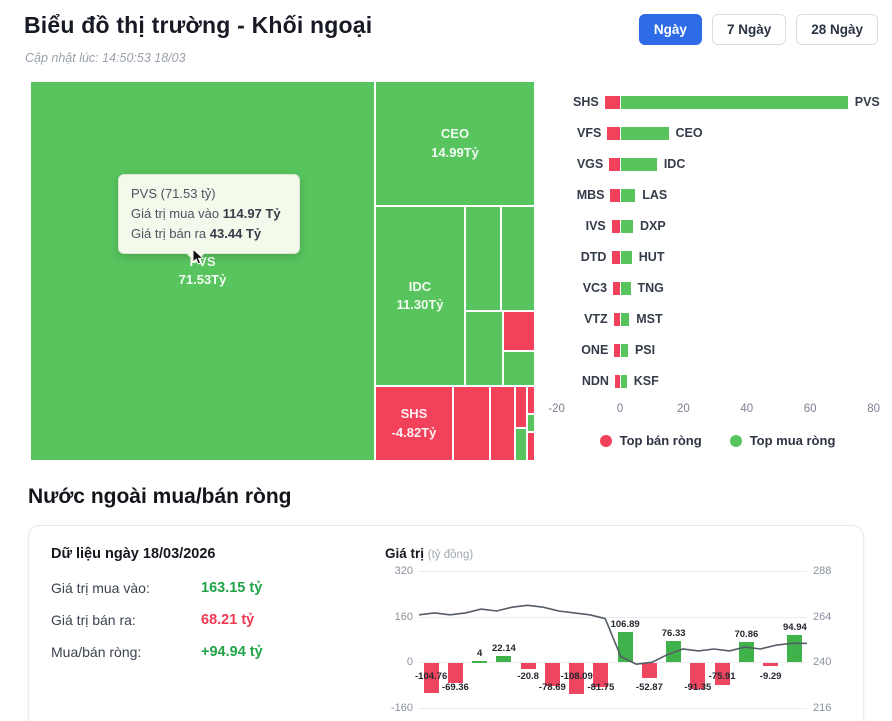  Describe the element at coordinates (198, 257) in the screenshot. I see `mouse-cursor-icon` at that location.